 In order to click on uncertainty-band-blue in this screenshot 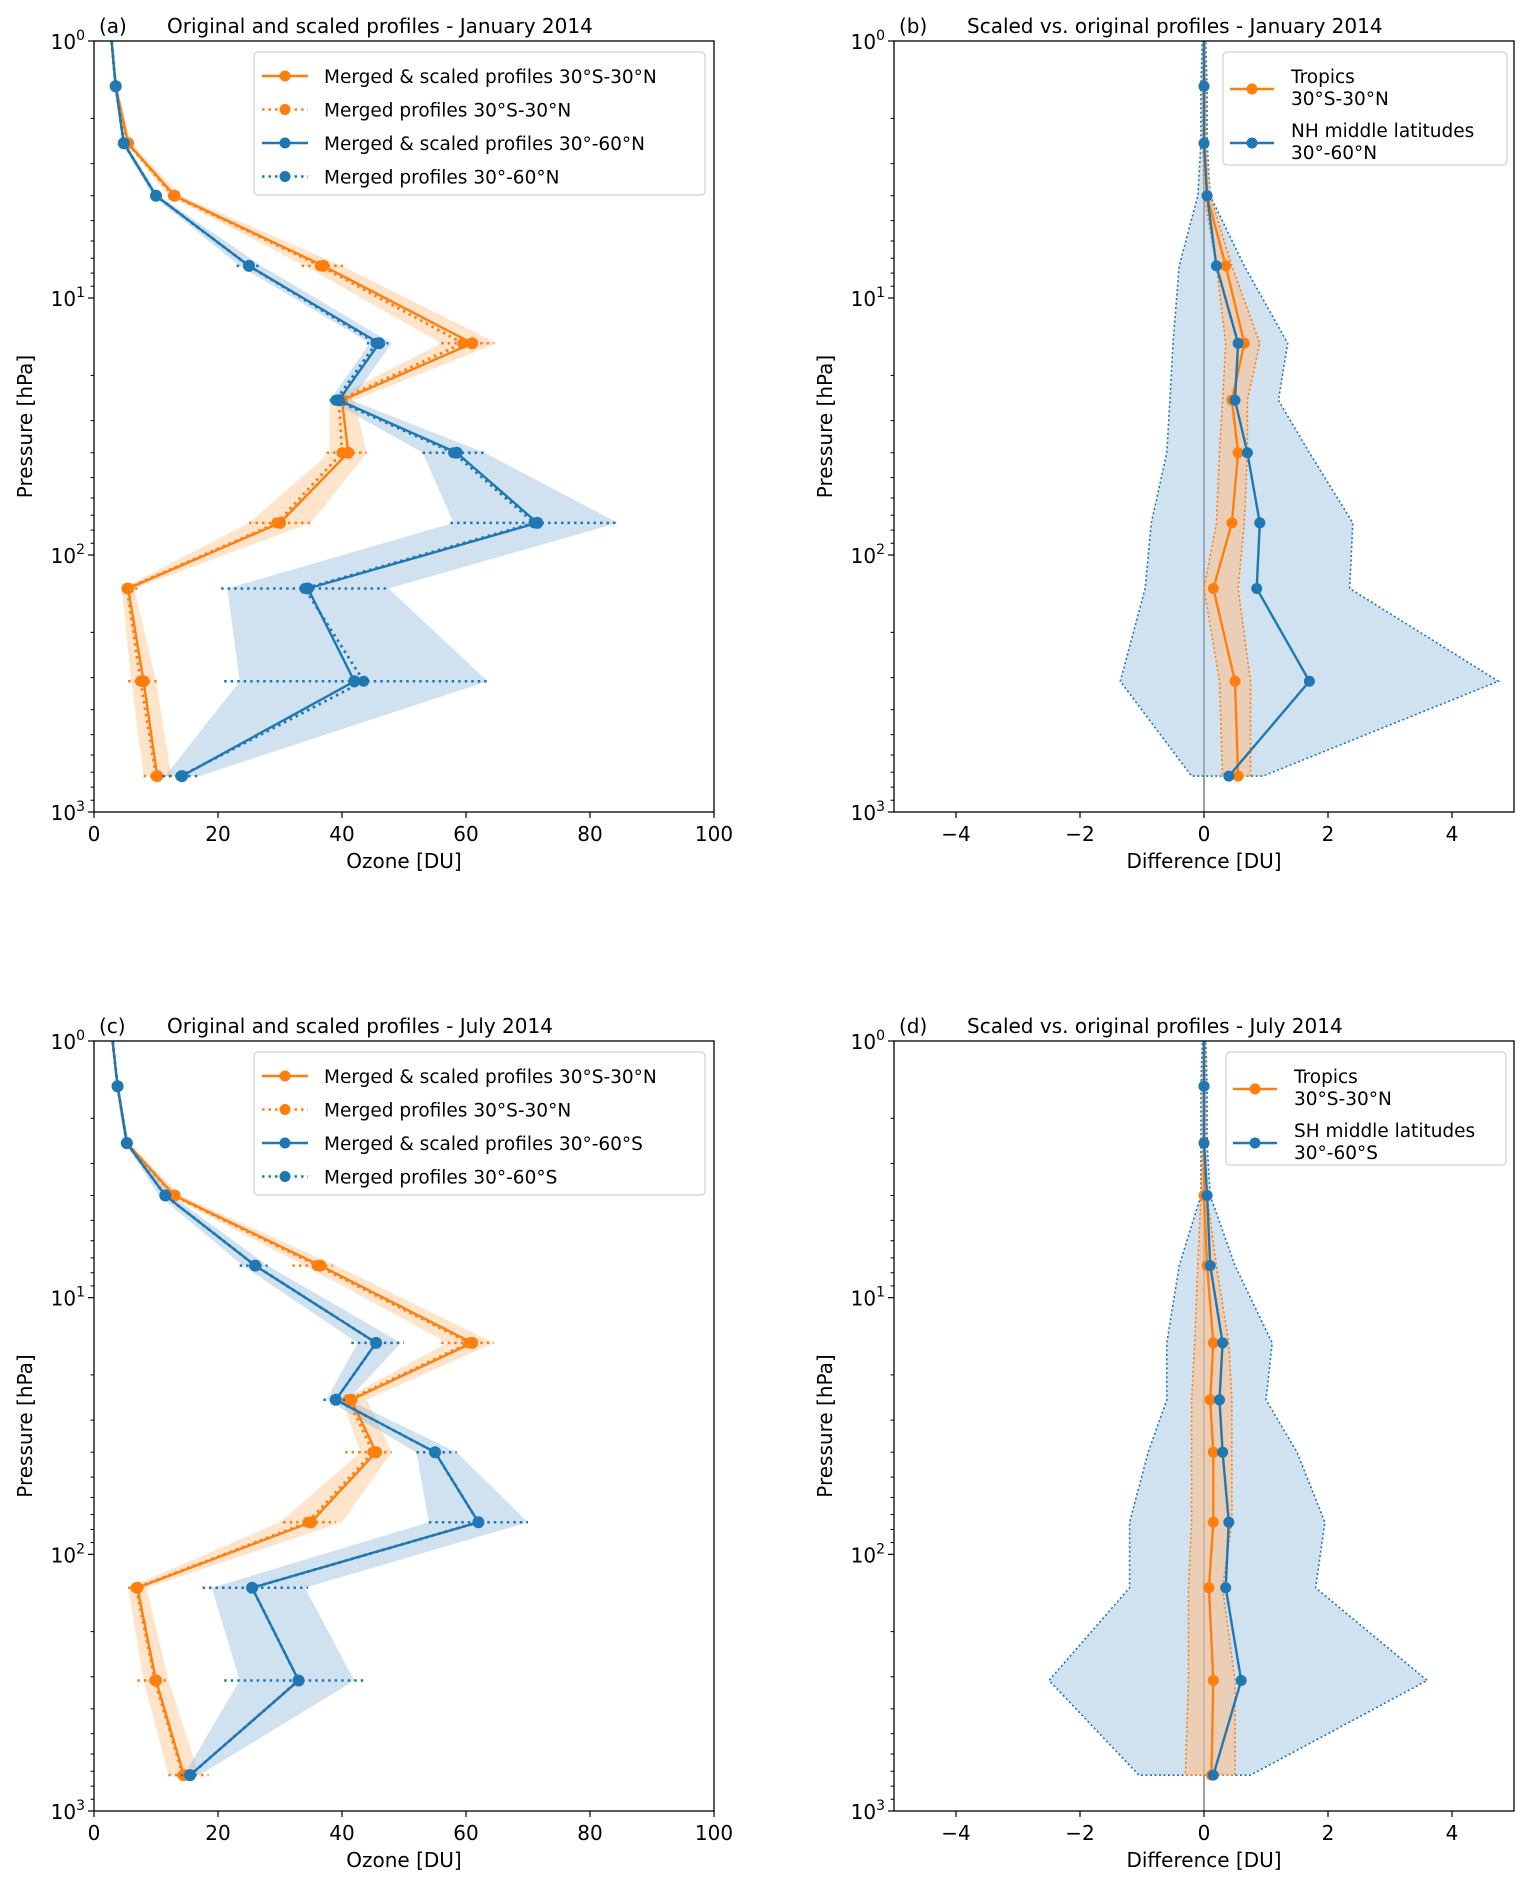, I will do `click(1238, 1408)`.